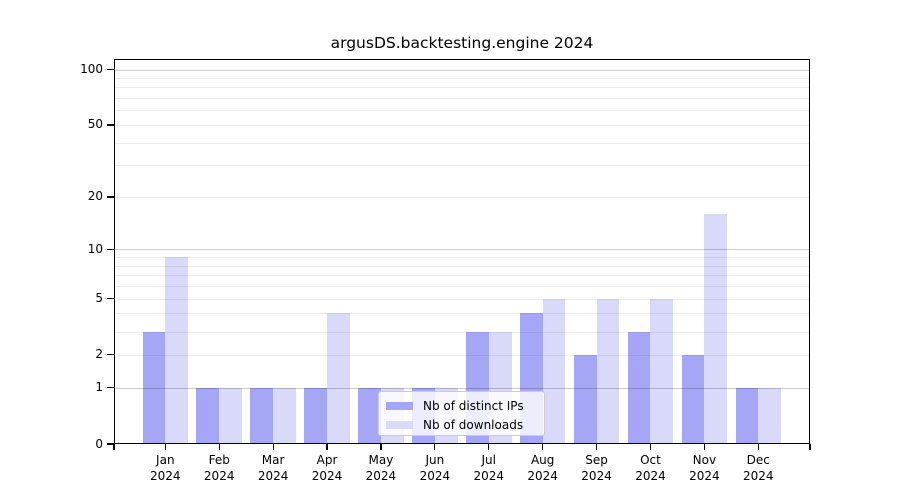  Describe the element at coordinates (758, 468) in the screenshot. I see `x-tick-label: Dec 2024` at that location.